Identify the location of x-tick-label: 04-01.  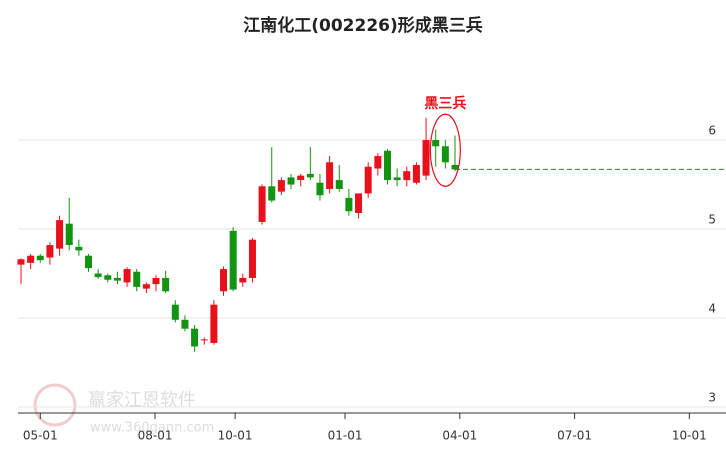
(459, 436).